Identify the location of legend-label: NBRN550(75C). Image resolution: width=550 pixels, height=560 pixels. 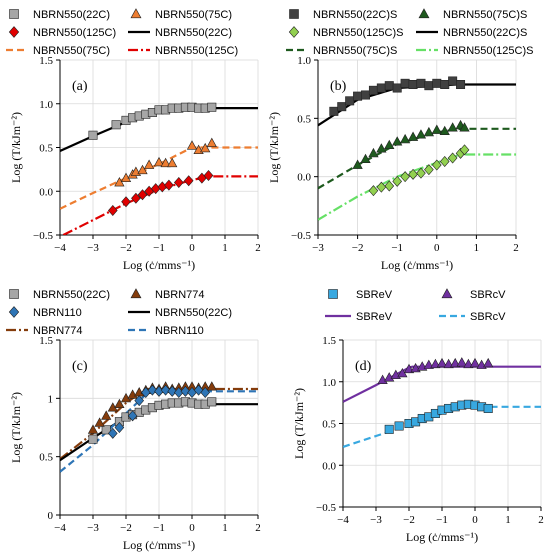
(193, 15).